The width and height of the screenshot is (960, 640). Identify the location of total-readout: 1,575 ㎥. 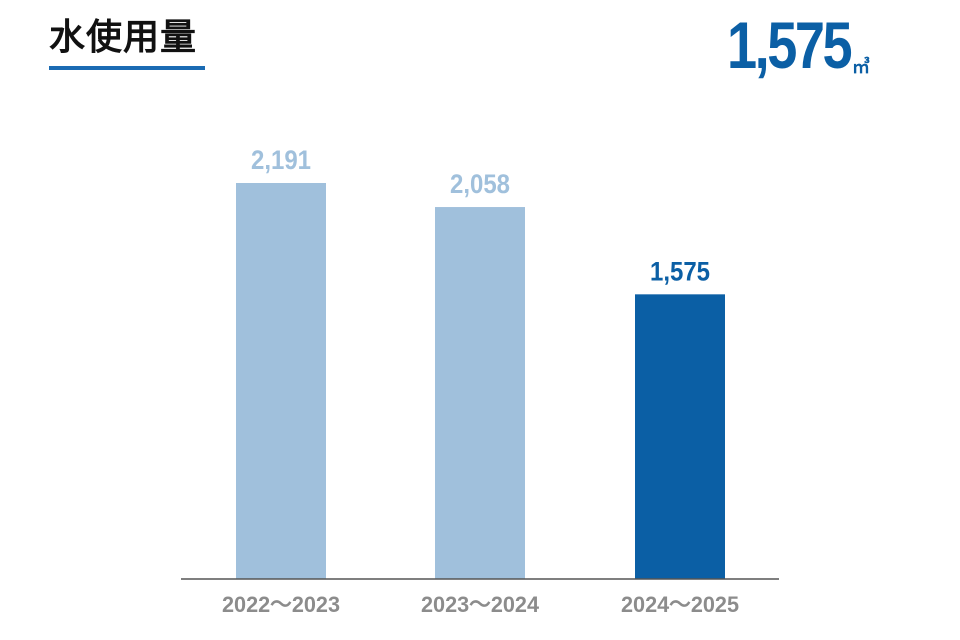
(785, 45).